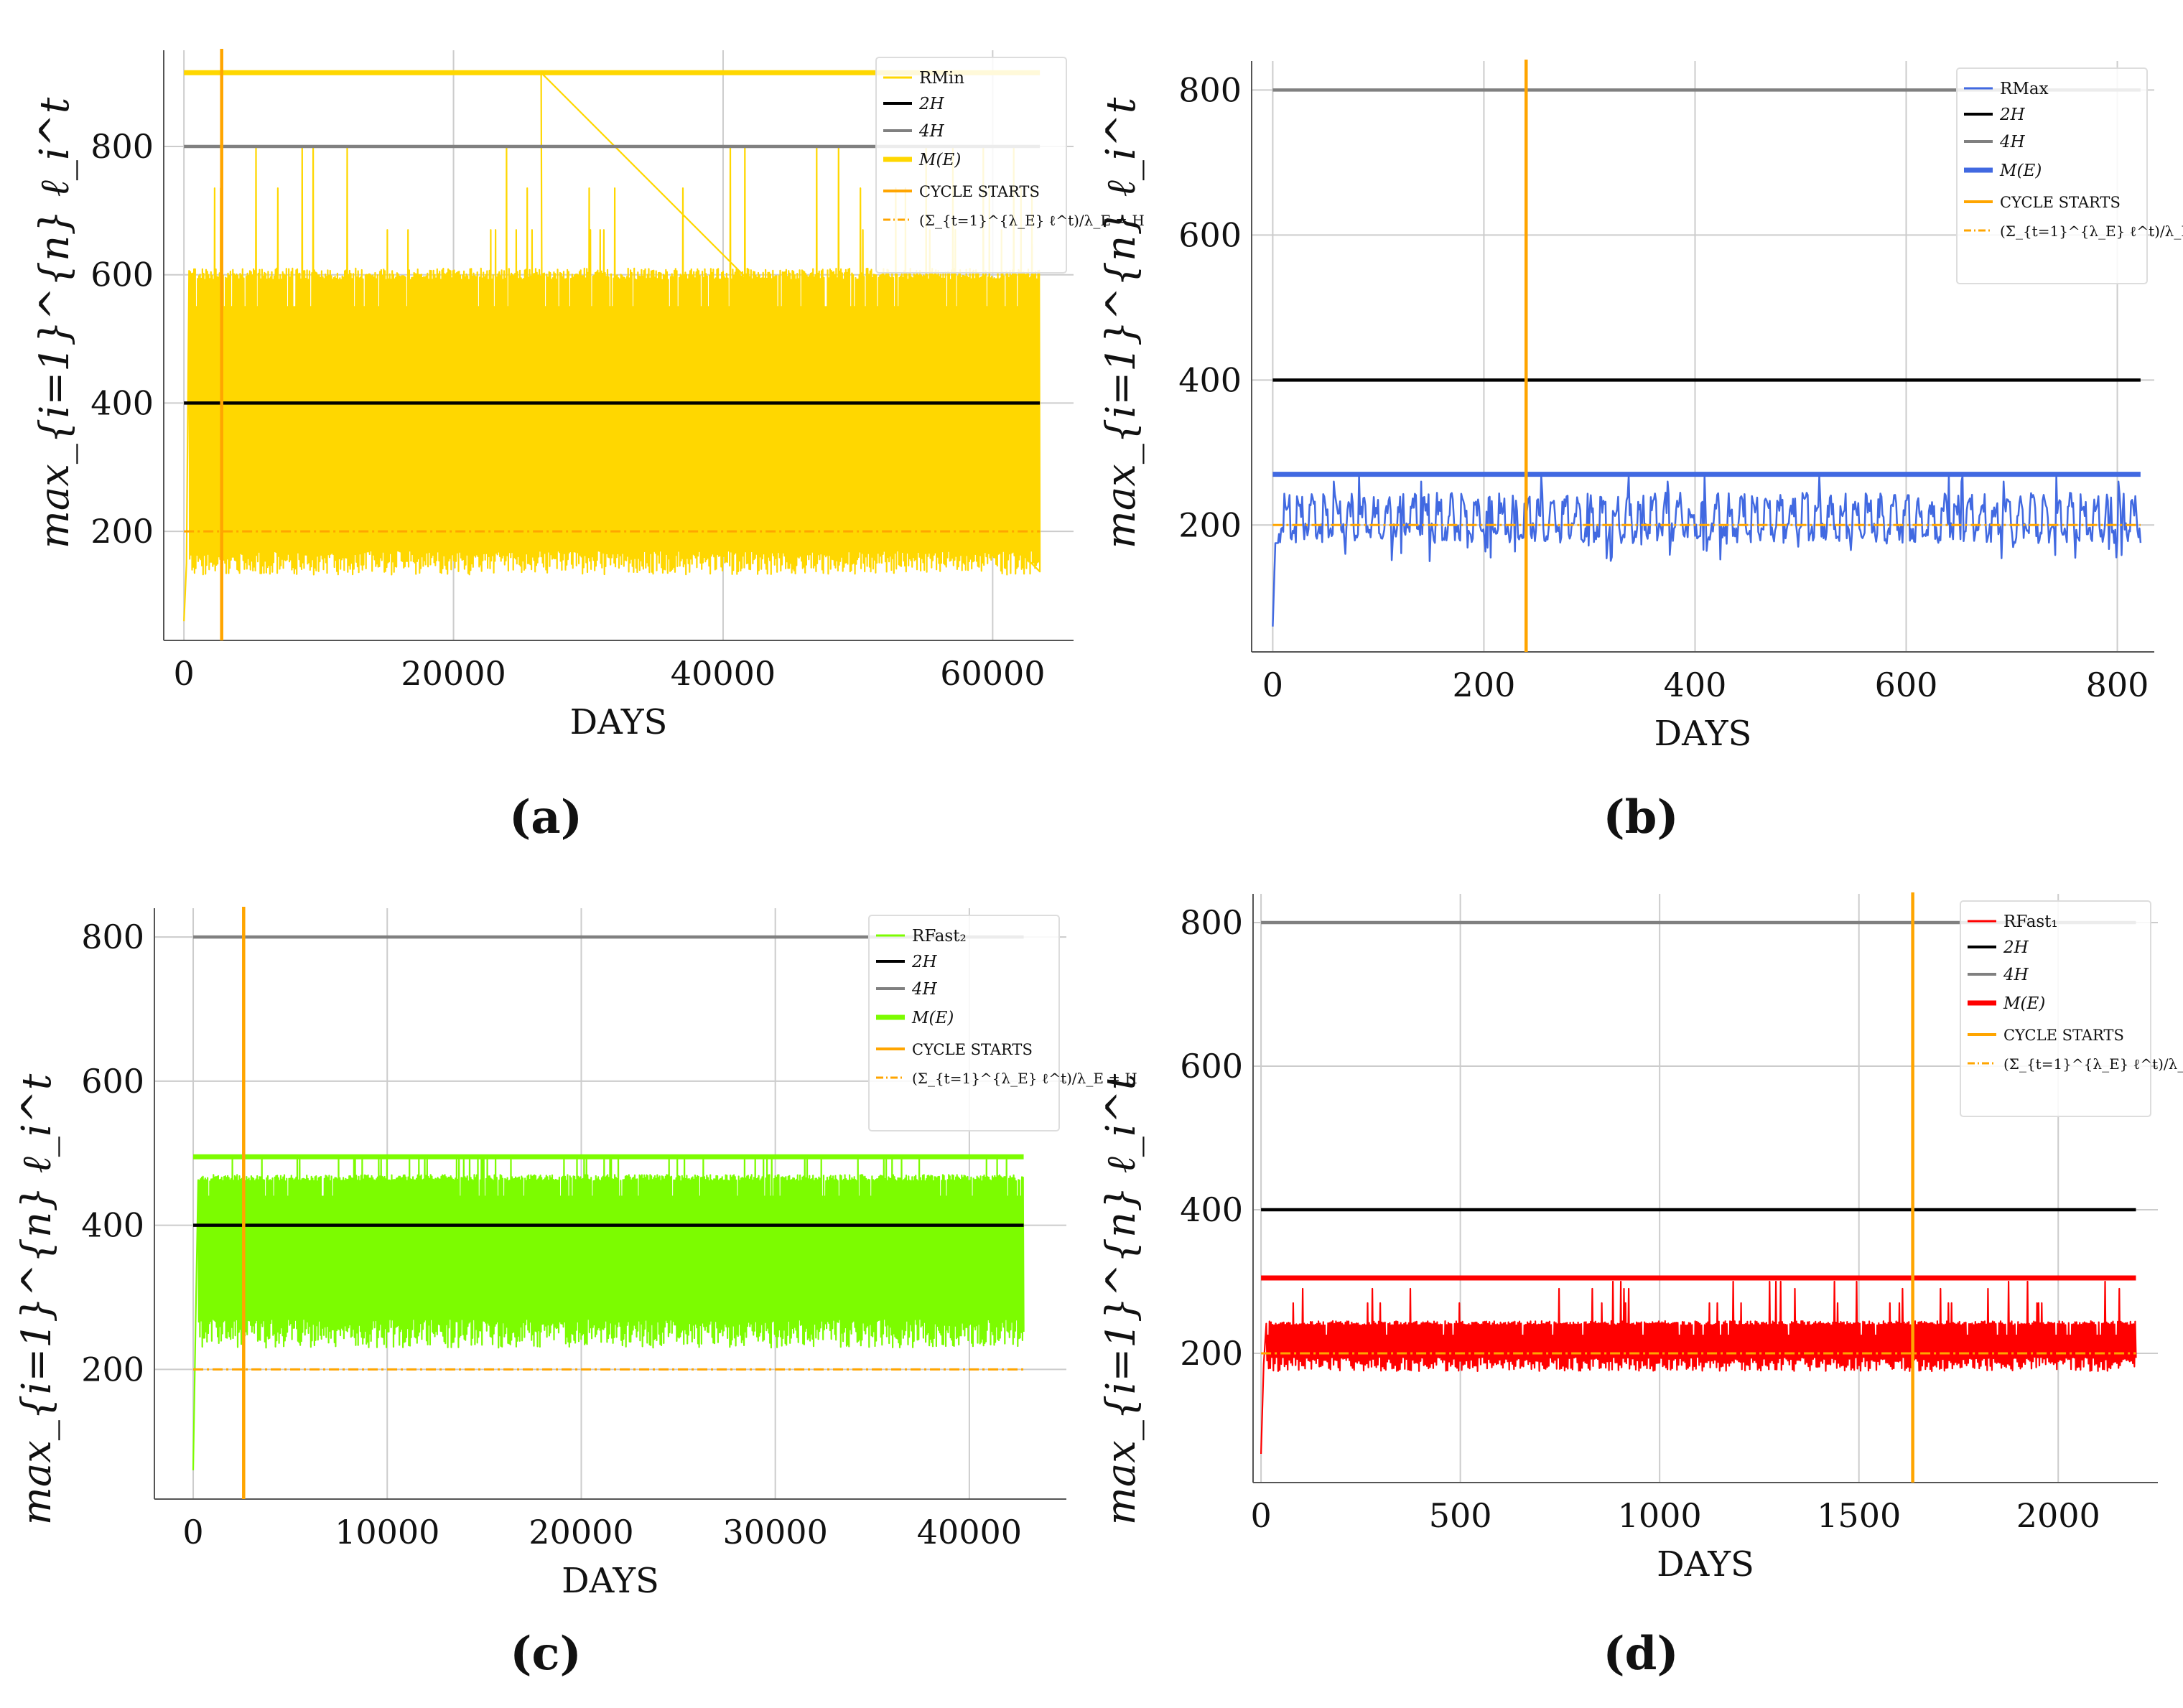 The width and height of the screenshot is (2183, 1708). Describe the element at coordinates (941, 78) in the screenshot. I see `legend-label-series: RMin` at that location.